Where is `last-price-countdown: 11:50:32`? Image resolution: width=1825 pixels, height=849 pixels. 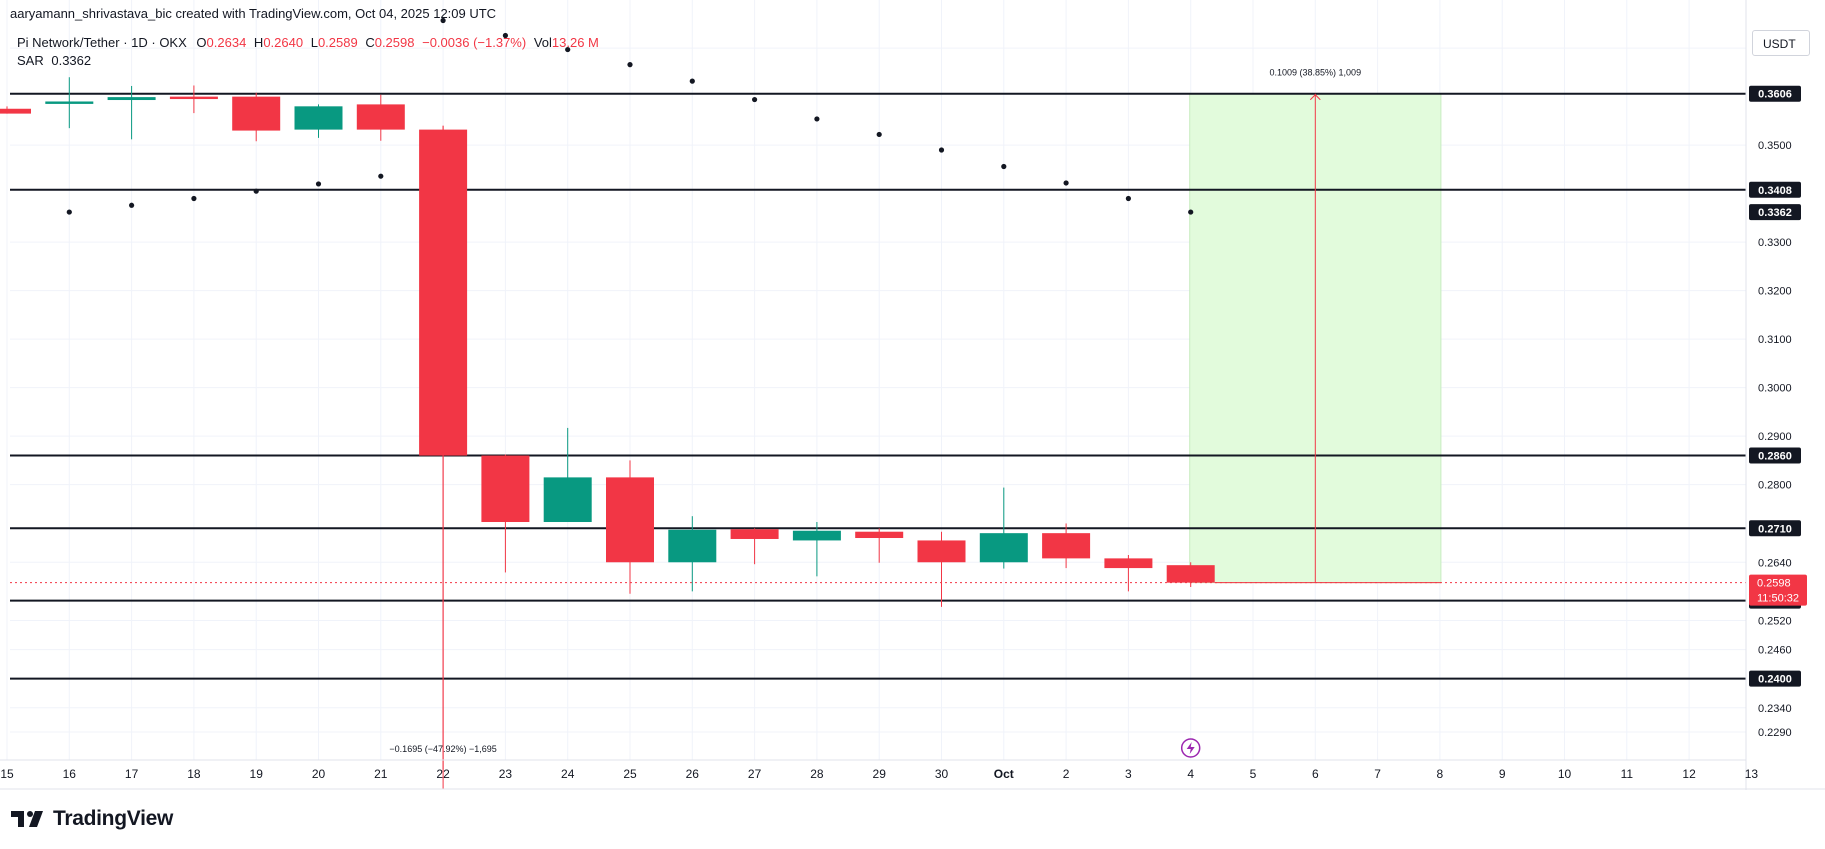
last-price-countdown: 11:50:32 is located at coordinates (1778, 599).